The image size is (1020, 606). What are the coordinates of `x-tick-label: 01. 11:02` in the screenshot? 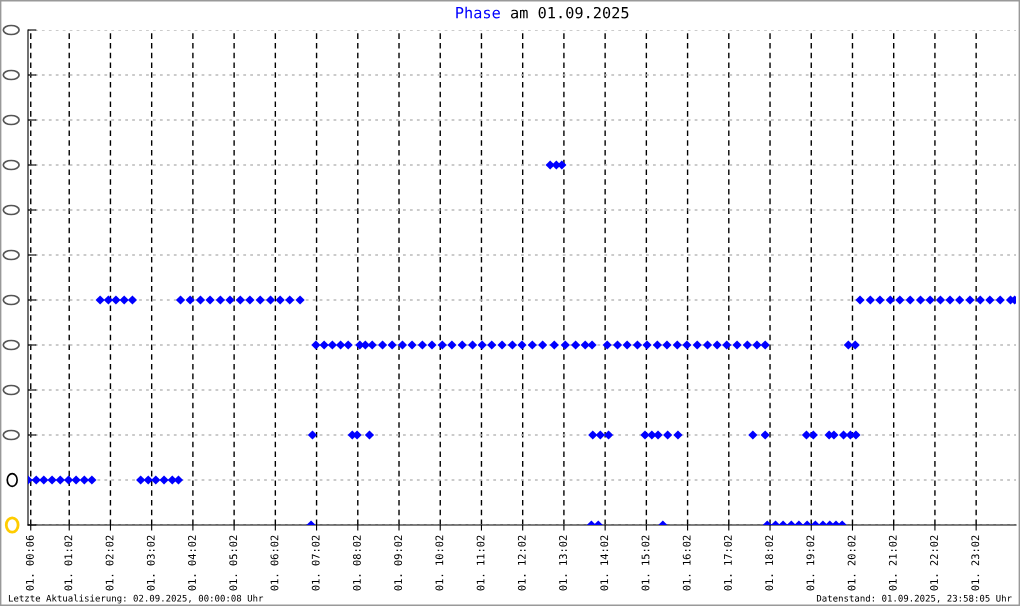 It's located at (480, 563).